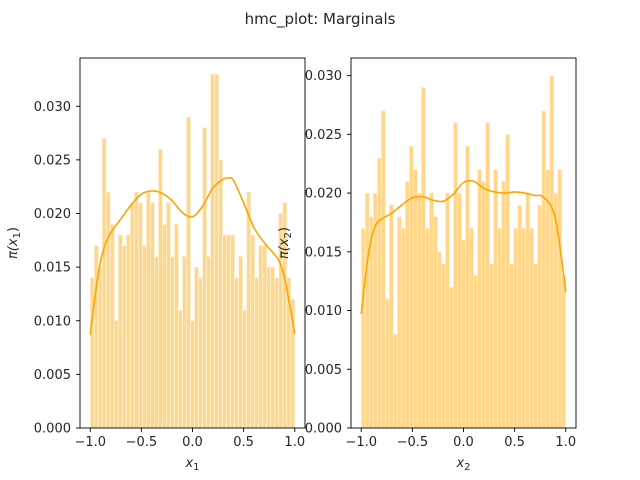 The height and width of the screenshot is (480, 640). What do you see at coordinates (288, 235) in the screenshot?
I see `y-axis-label-subscript: 2` at bounding box center [288, 235].